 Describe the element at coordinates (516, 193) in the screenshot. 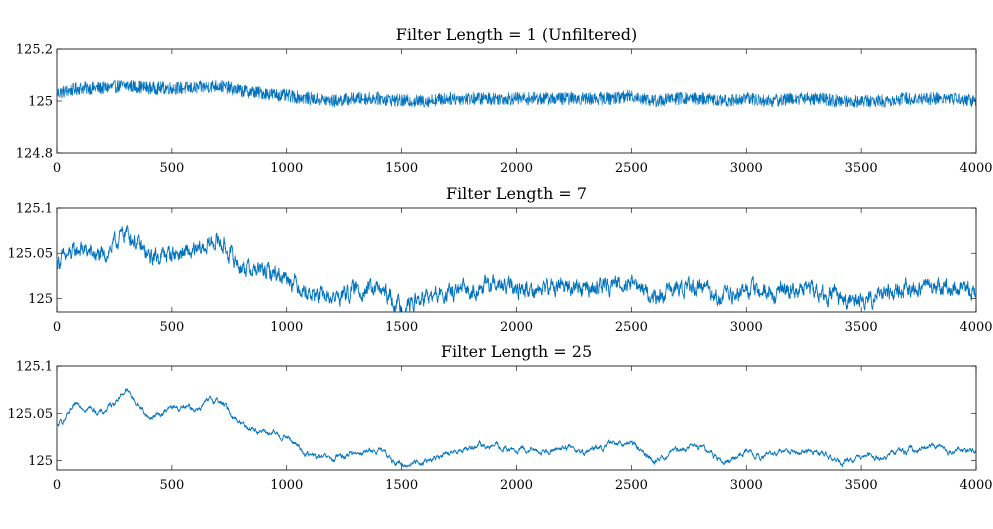

I see `chart-title: Filter Length = 7` at that location.